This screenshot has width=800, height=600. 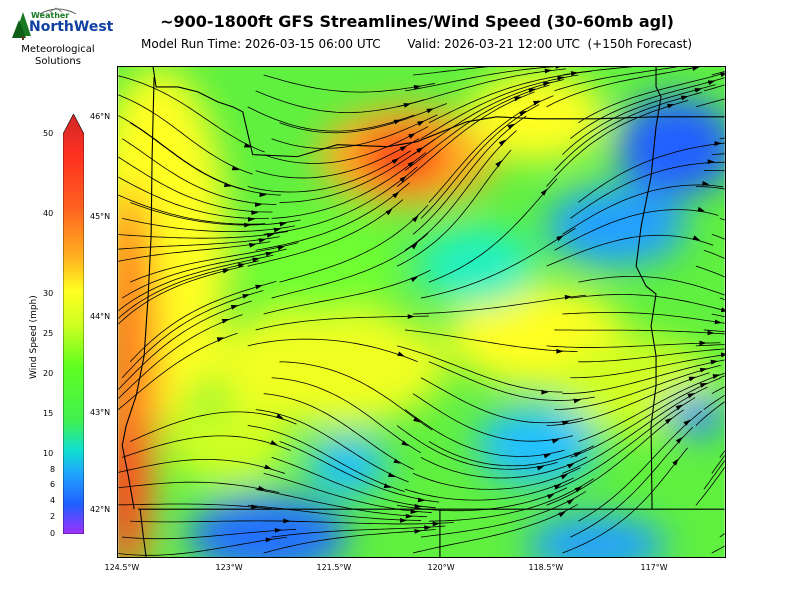 What do you see at coordinates (100, 316) in the screenshot?
I see `latitude-label: 44°N` at bounding box center [100, 316].